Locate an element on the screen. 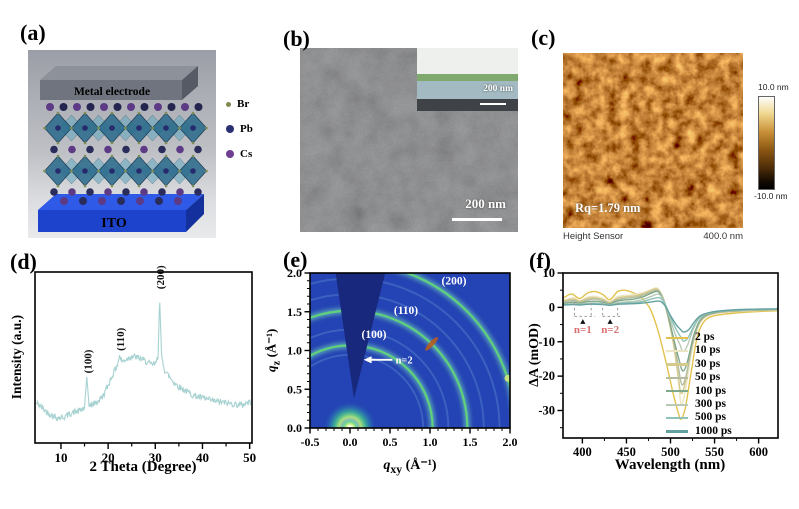 Image resolution: width=799 pixels, height=509 pixels. giwaxs-x-axis-label: qxy (Å⁻¹) is located at coordinates (410, 466).